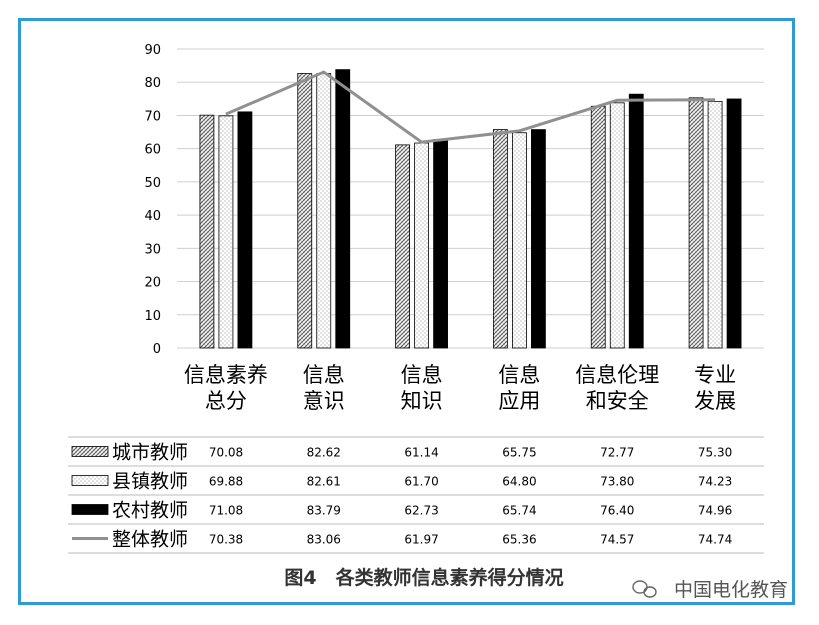 The height and width of the screenshot is (625, 819). What do you see at coordinates (152, 83) in the screenshot?
I see `y-tick-label: 80` at bounding box center [152, 83].